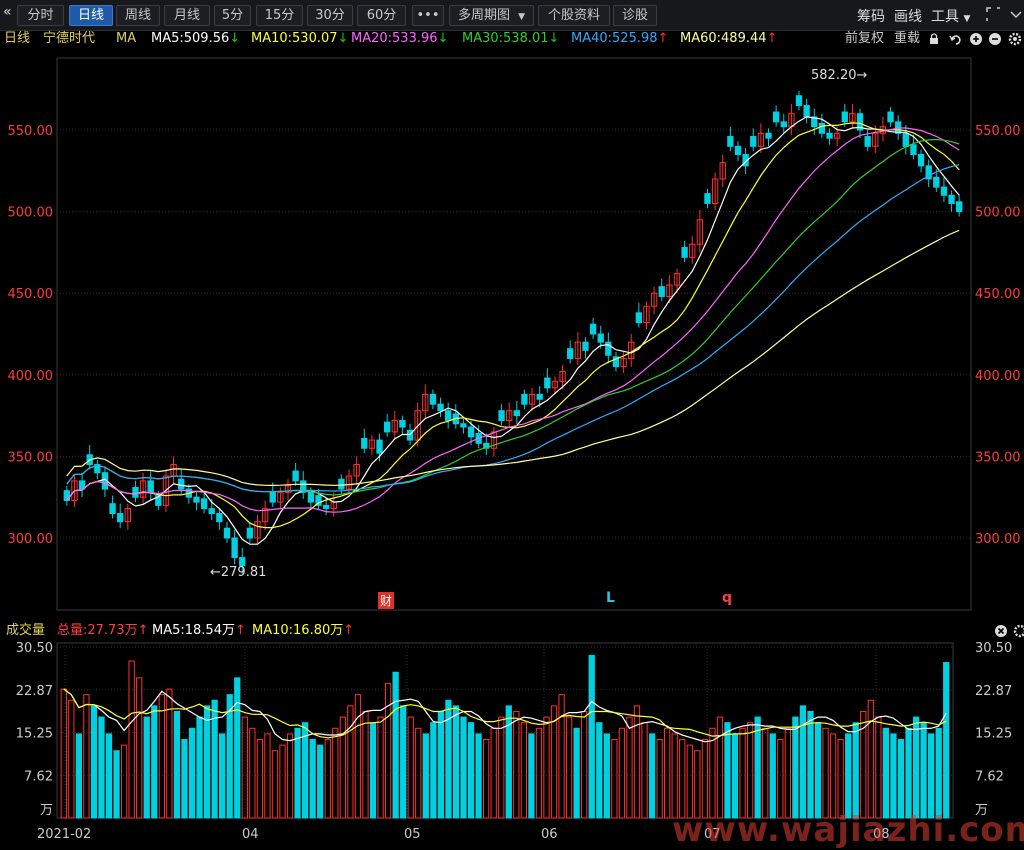 Image resolution: width=1024 pixels, height=850 pixels. I want to click on zoom-out-icon, so click(995, 39).